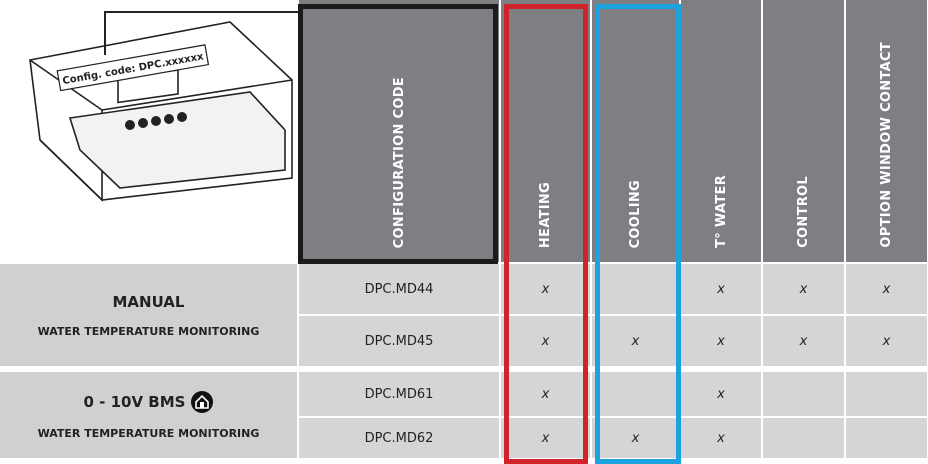  What do you see at coordinates (886, 145) in the screenshot?
I see `column-header-text: OPTION WINDOW CONTACT` at bounding box center [886, 145].